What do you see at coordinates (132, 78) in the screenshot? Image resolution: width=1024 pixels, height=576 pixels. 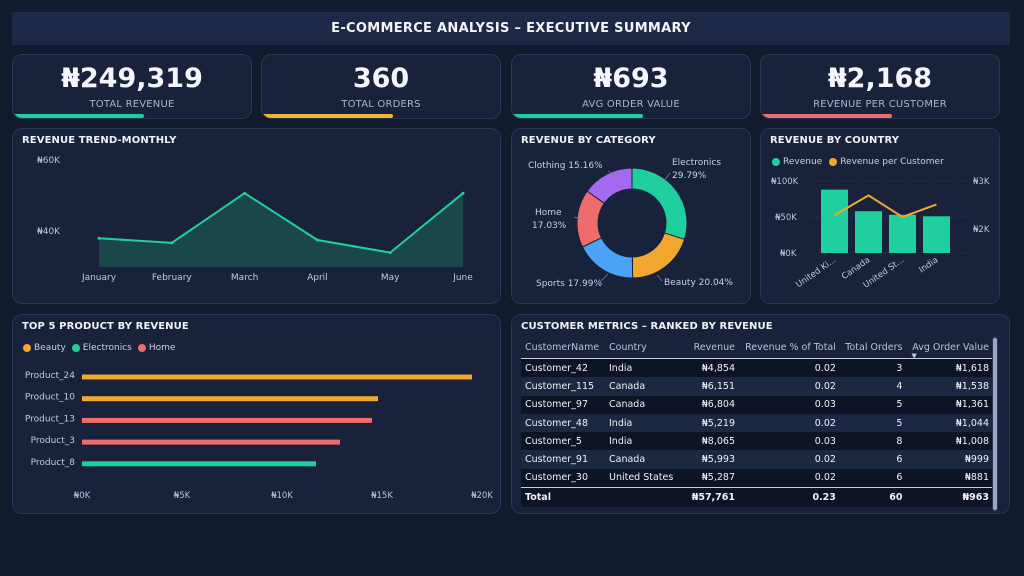 I see `kpi-value: ₦249,319` at bounding box center [132, 78].